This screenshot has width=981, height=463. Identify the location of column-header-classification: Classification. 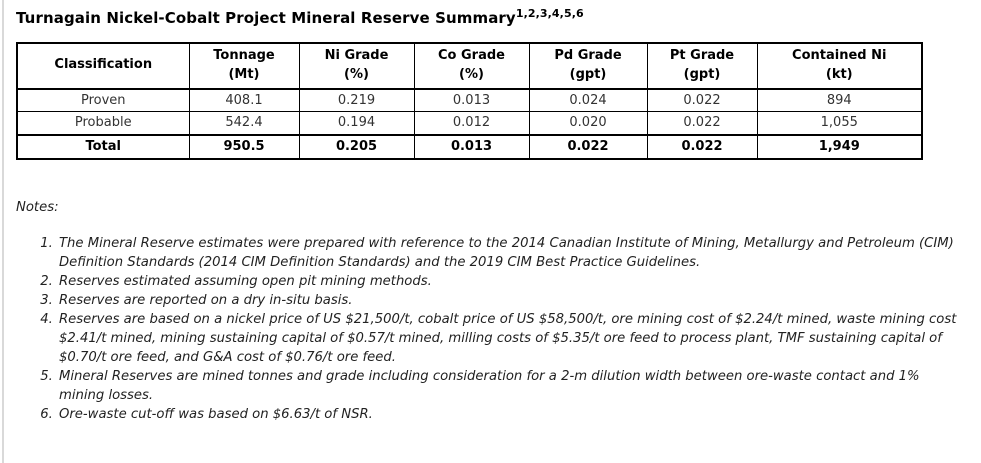
(103, 66).